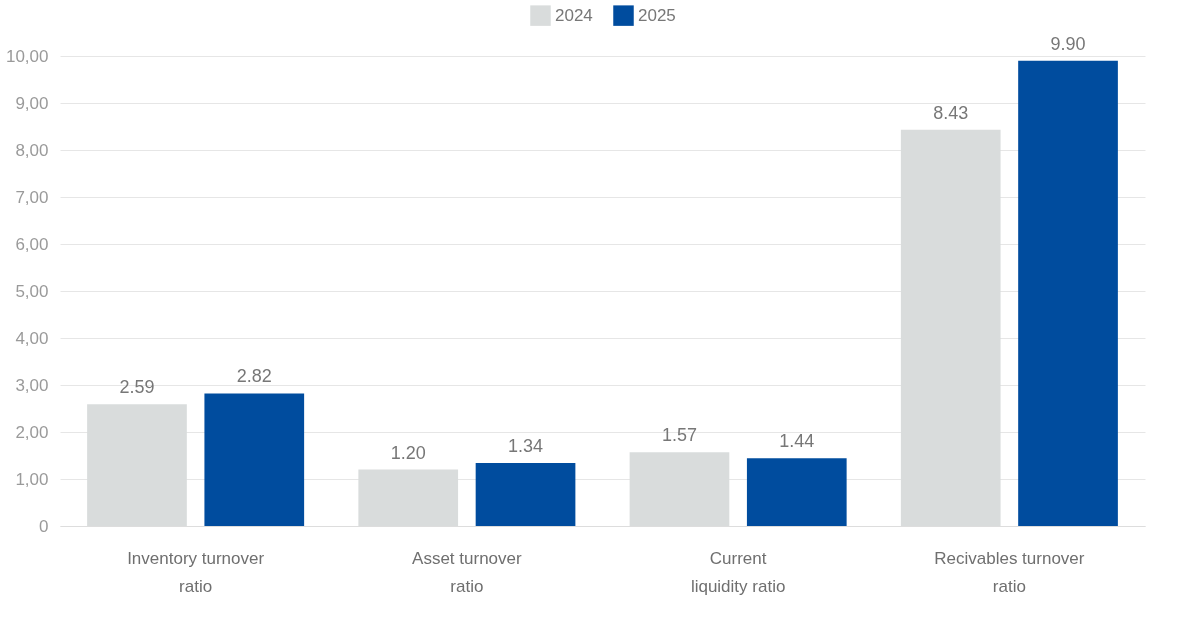  I want to click on data-label: 2.82, so click(254, 376).